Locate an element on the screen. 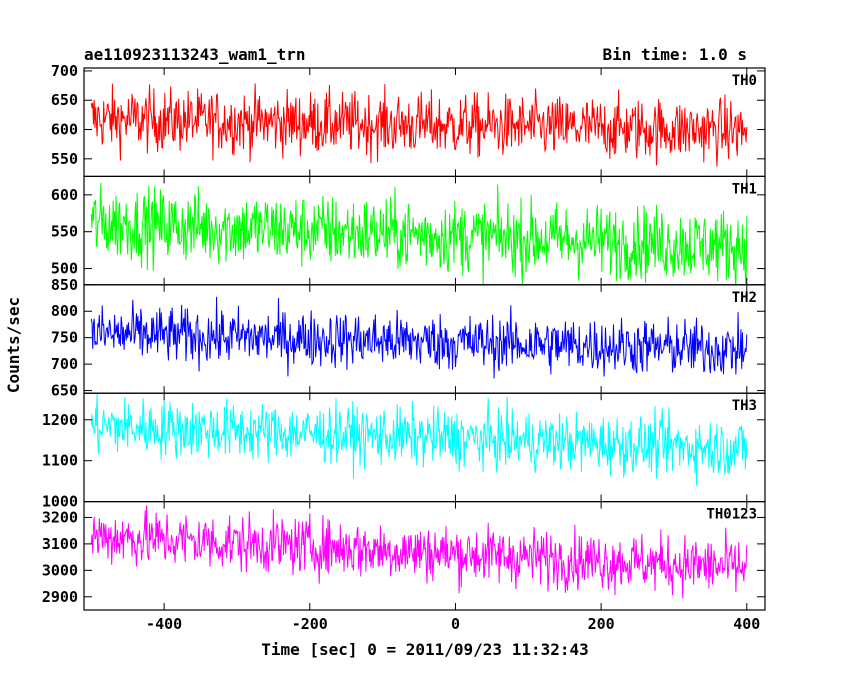 The width and height of the screenshot is (850, 680). panel-frame is located at coordinates (424, 556).